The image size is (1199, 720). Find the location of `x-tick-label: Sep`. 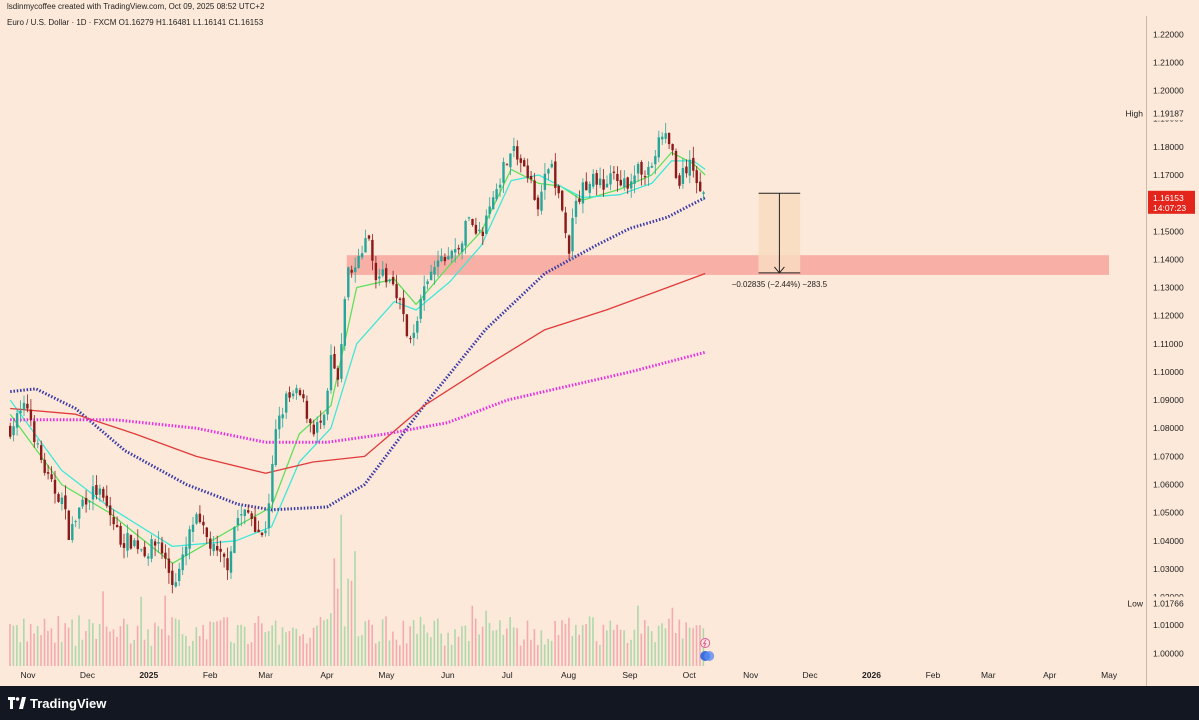

x-tick-label: Sep is located at coordinates (629, 675).